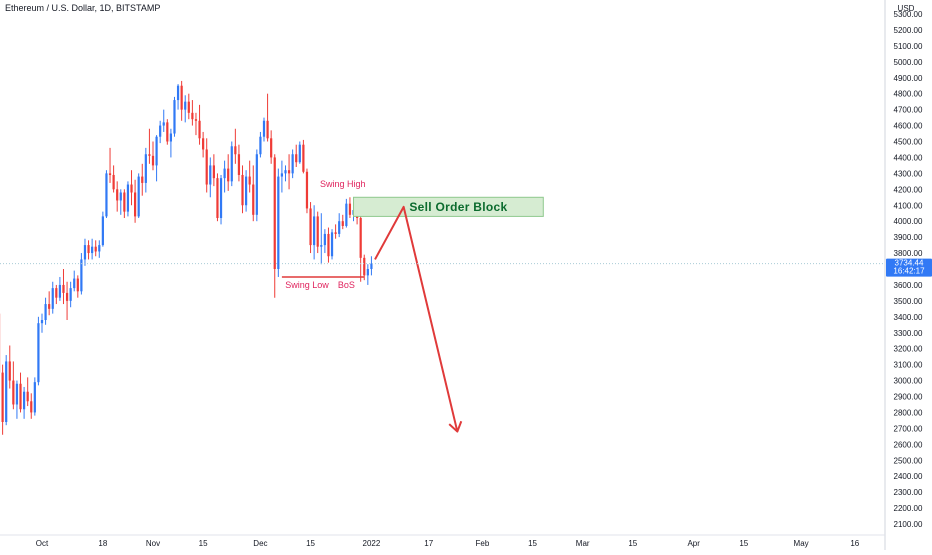 The height and width of the screenshot is (555, 932). I want to click on y-tick-label: 4900.00, so click(908, 78).